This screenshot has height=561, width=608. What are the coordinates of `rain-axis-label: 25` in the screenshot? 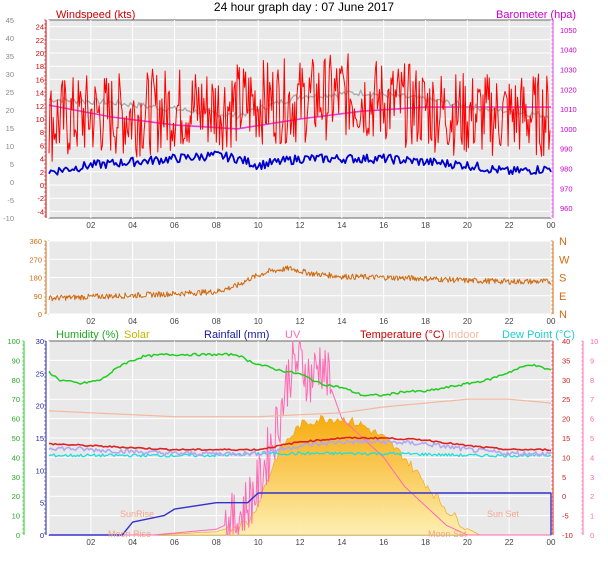 It's located at (40, 373).